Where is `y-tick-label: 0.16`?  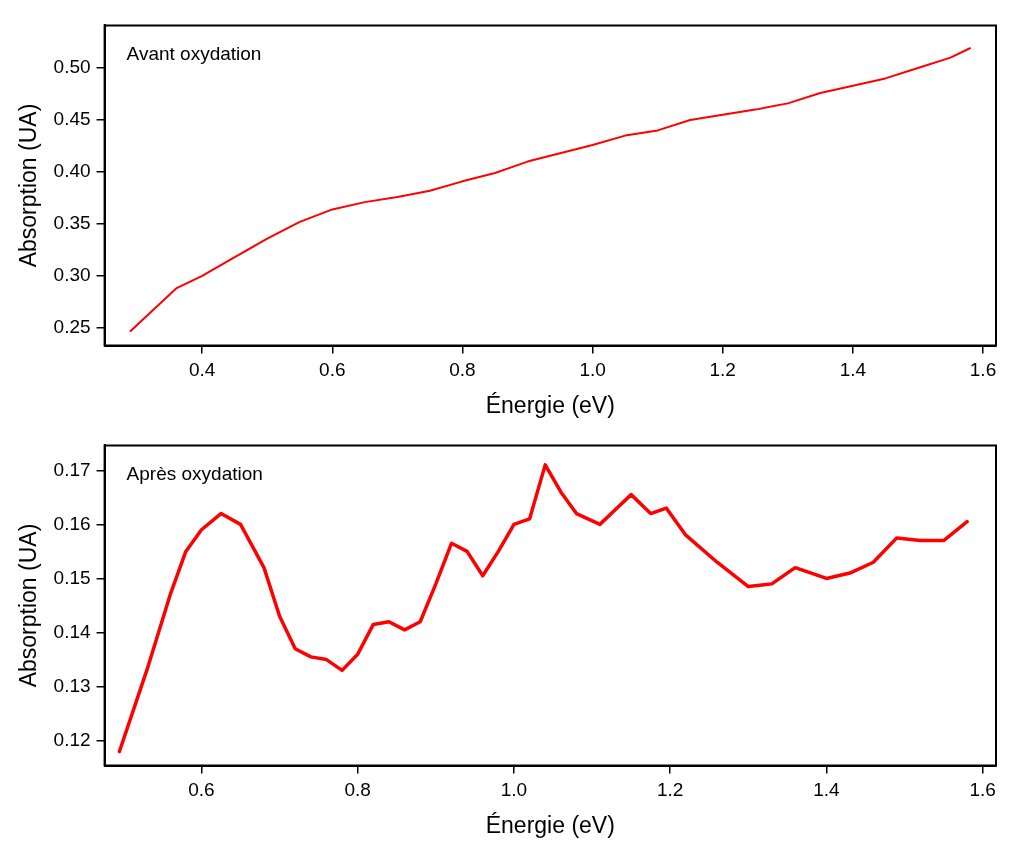
y-tick-label: 0.16 is located at coordinates (72, 523).